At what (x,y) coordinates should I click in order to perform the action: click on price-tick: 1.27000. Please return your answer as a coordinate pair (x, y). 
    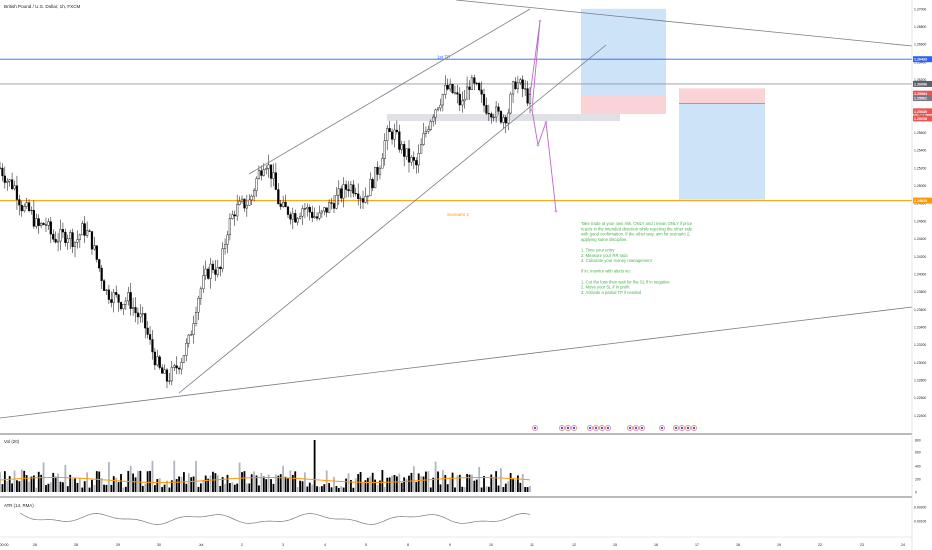
    Looking at the image, I should click on (920, 9).